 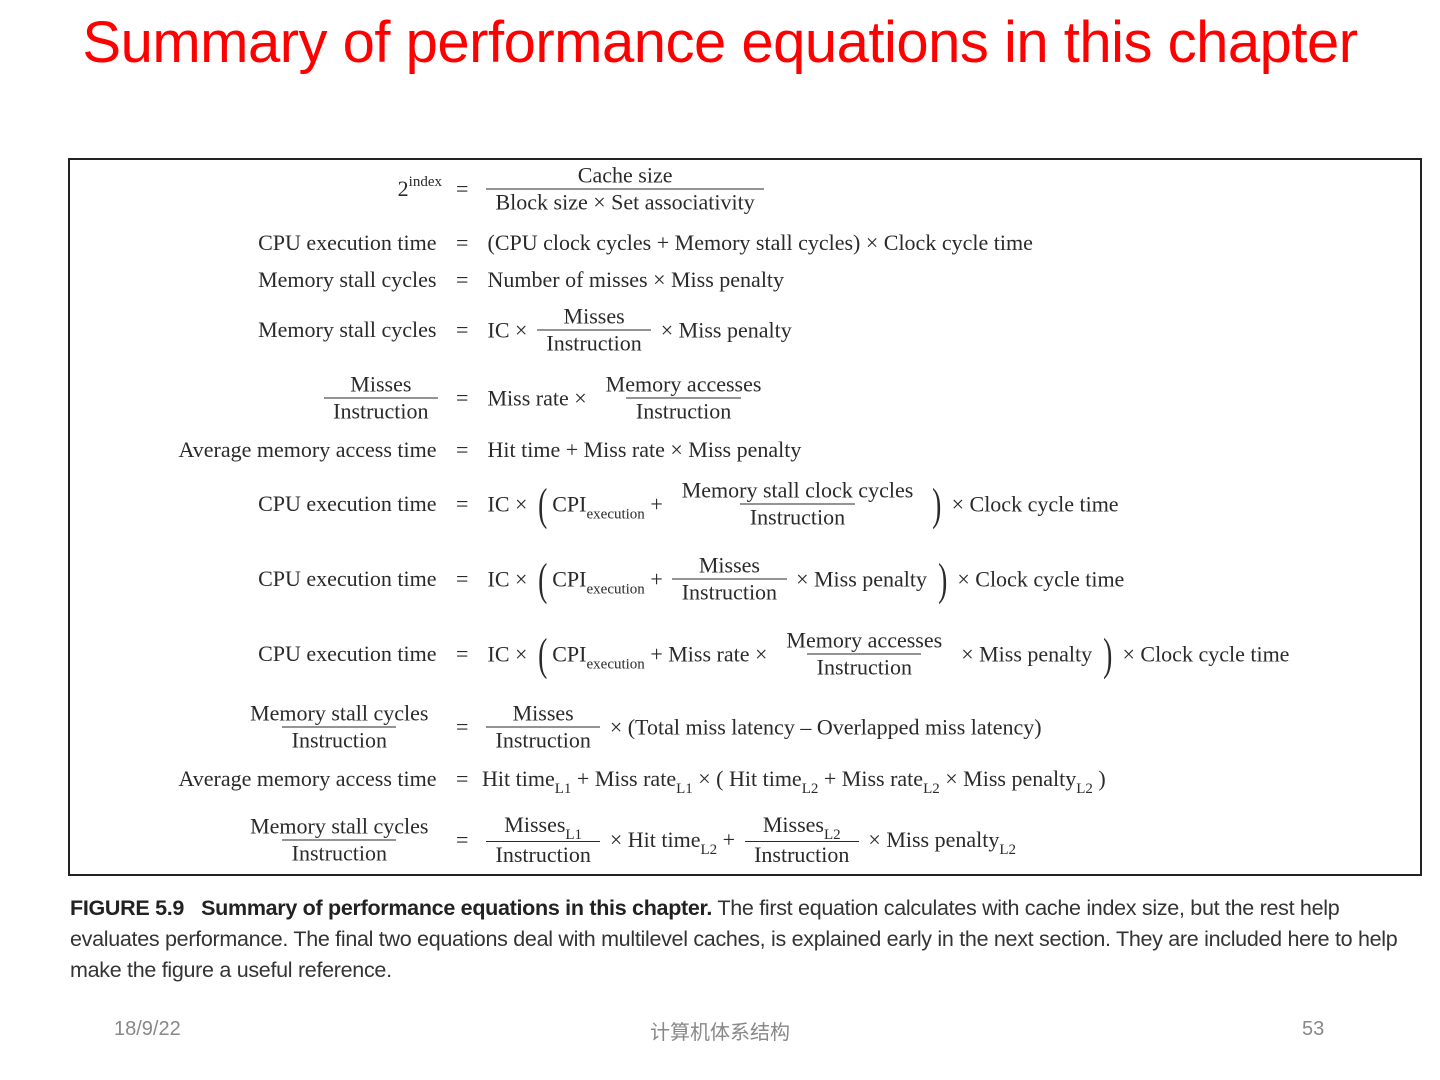 I want to click on term-subscript: L1, so click(x=574, y=835).